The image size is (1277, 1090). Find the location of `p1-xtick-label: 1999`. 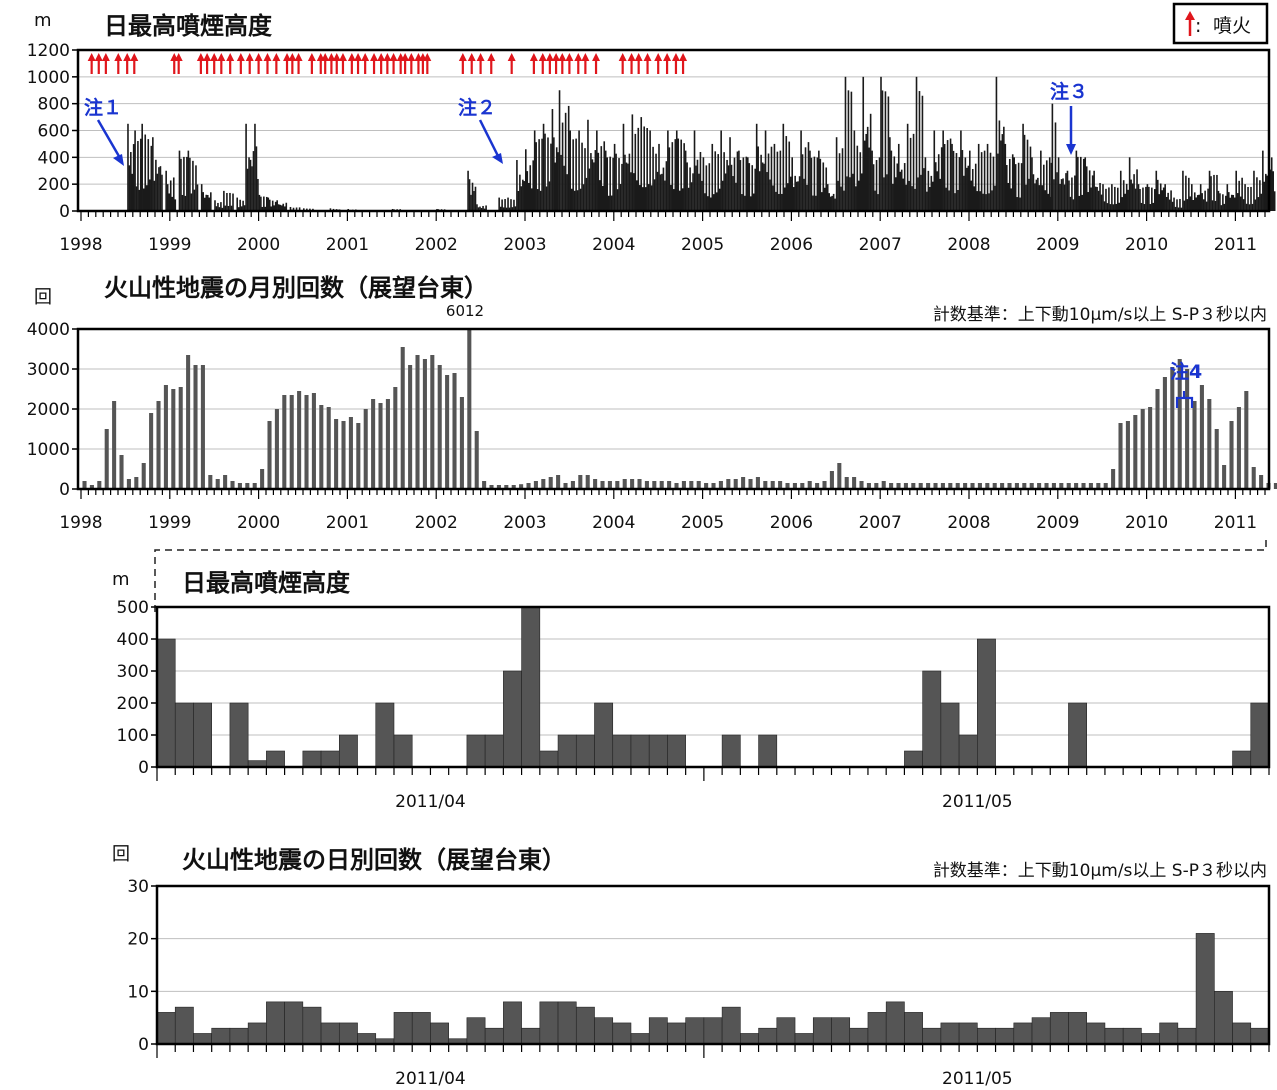

p1-xtick-label: 1999 is located at coordinates (169, 245).